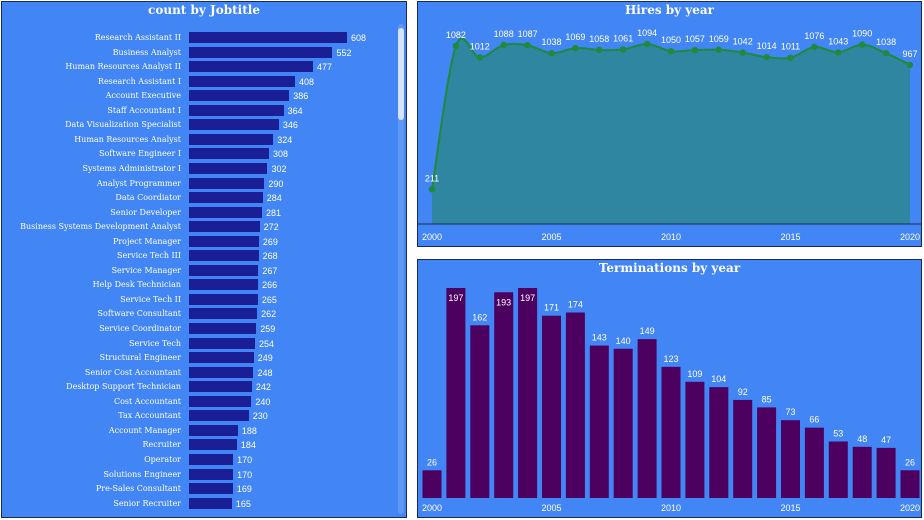 The height and width of the screenshot is (520, 924). I want to click on jobtitle-value-label: 324, so click(285, 139).